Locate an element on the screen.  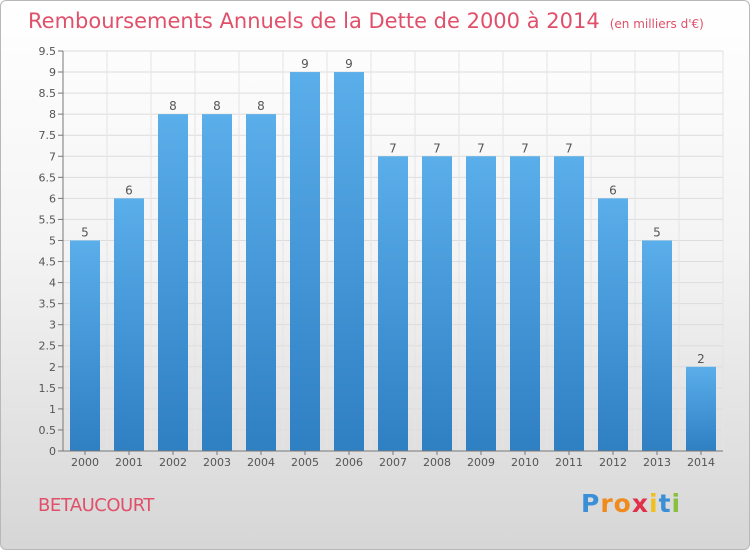
bar-2014 is located at coordinates (701, 408).